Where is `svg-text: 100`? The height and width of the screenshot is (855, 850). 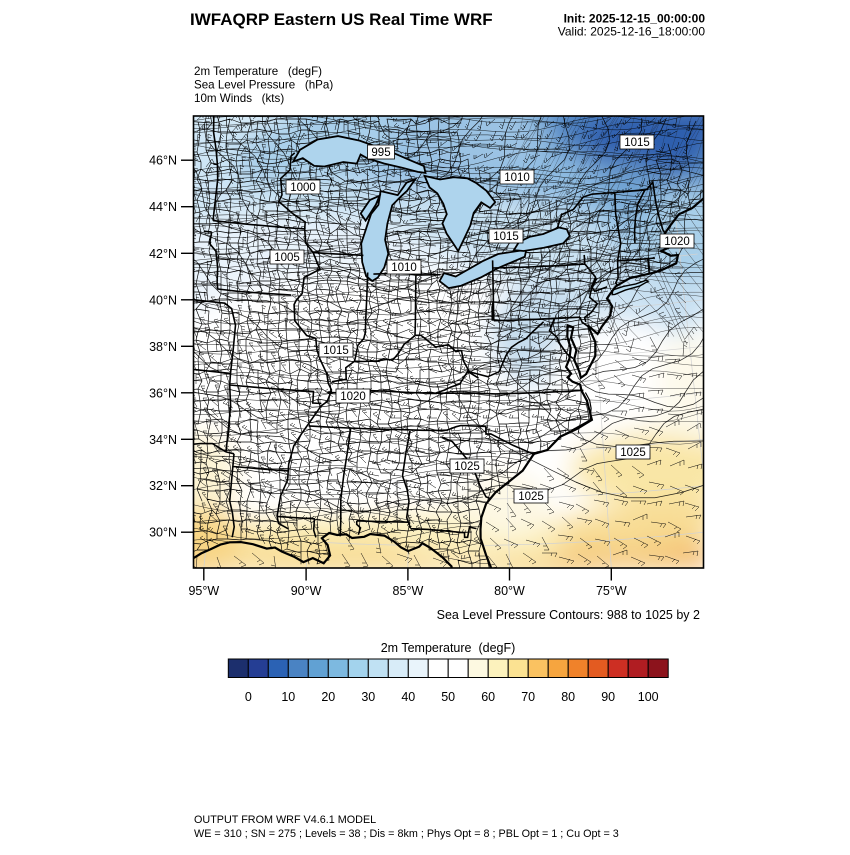 svg-text: 100 is located at coordinates (648, 697).